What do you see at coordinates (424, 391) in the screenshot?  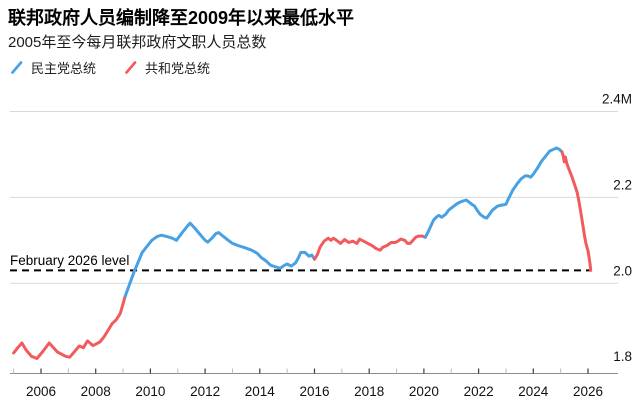 I see `x-tick-label: 2020` at bounding box center [424, 391].